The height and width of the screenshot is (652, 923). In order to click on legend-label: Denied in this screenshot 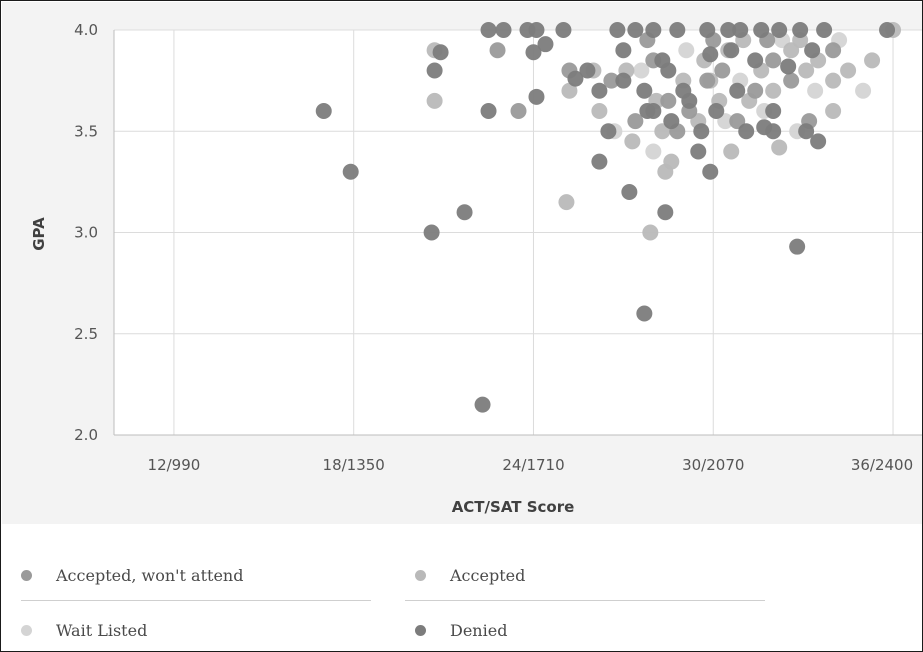, I will do `click(479, 630)`.